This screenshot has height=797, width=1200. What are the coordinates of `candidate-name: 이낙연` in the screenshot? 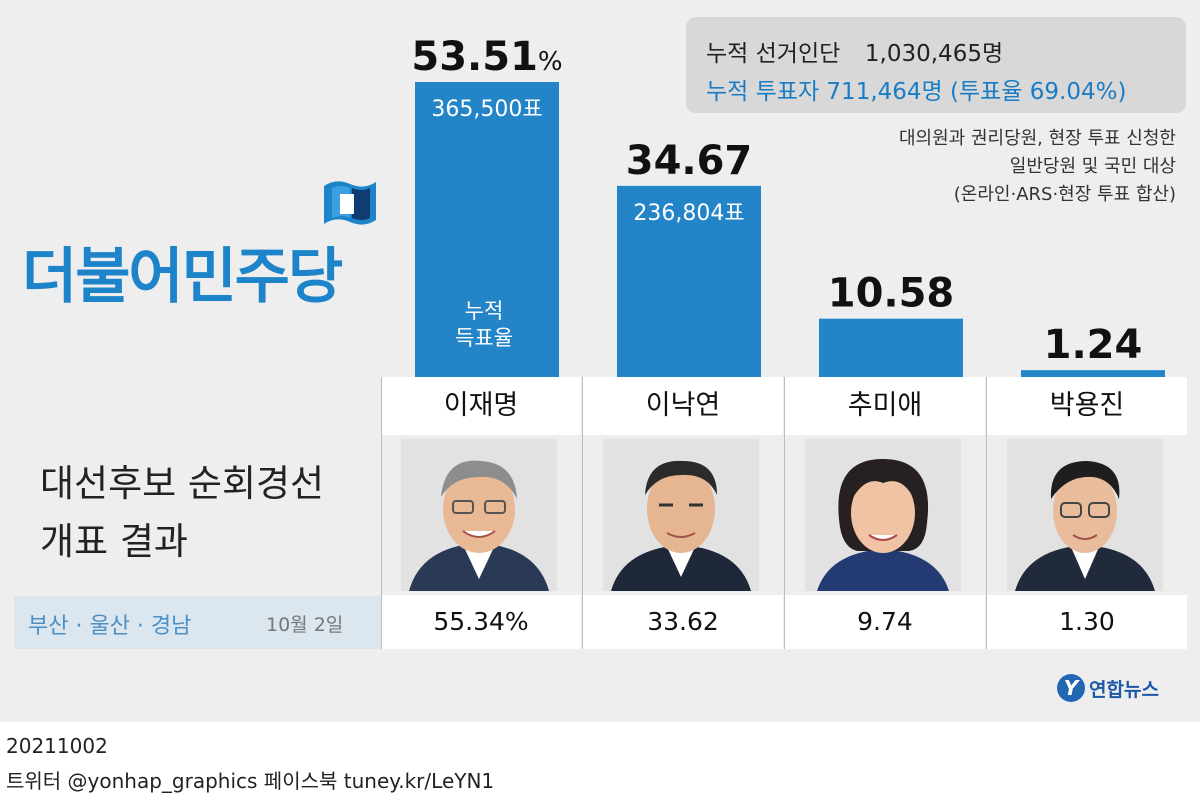 It's located at (683, 406).